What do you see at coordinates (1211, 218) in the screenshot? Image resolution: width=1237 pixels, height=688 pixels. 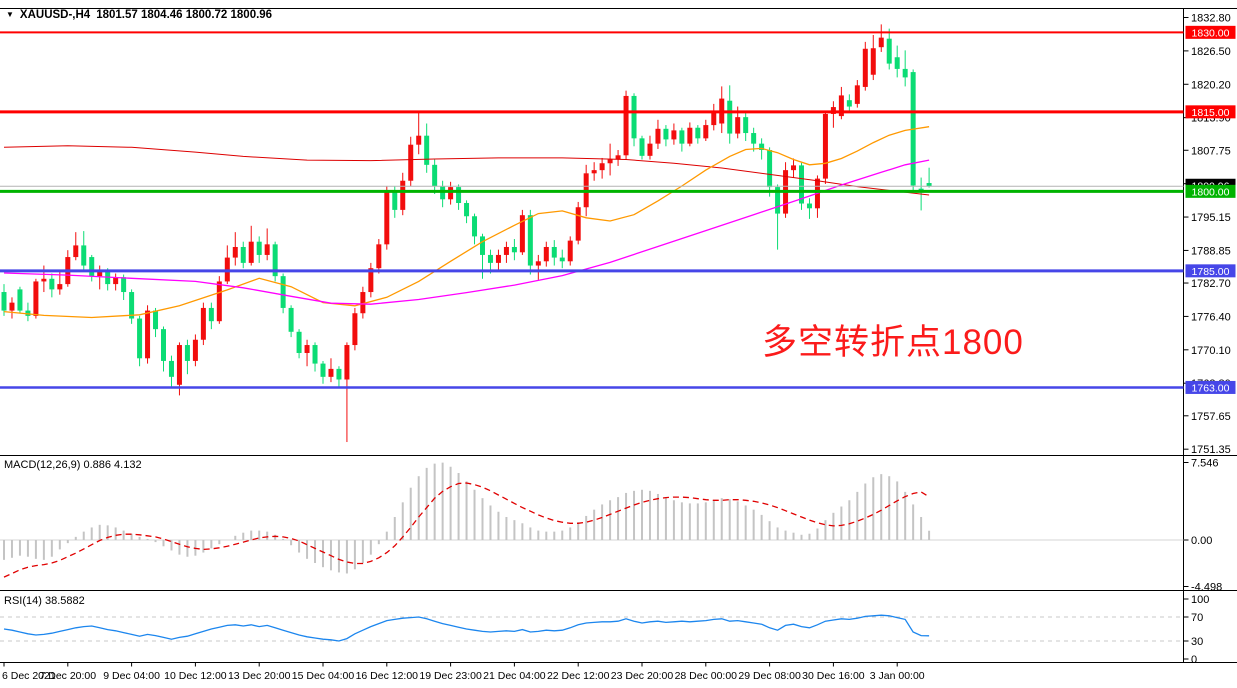 I see `price-tick-label: 1795.15` at bounding box center [1211, 218].